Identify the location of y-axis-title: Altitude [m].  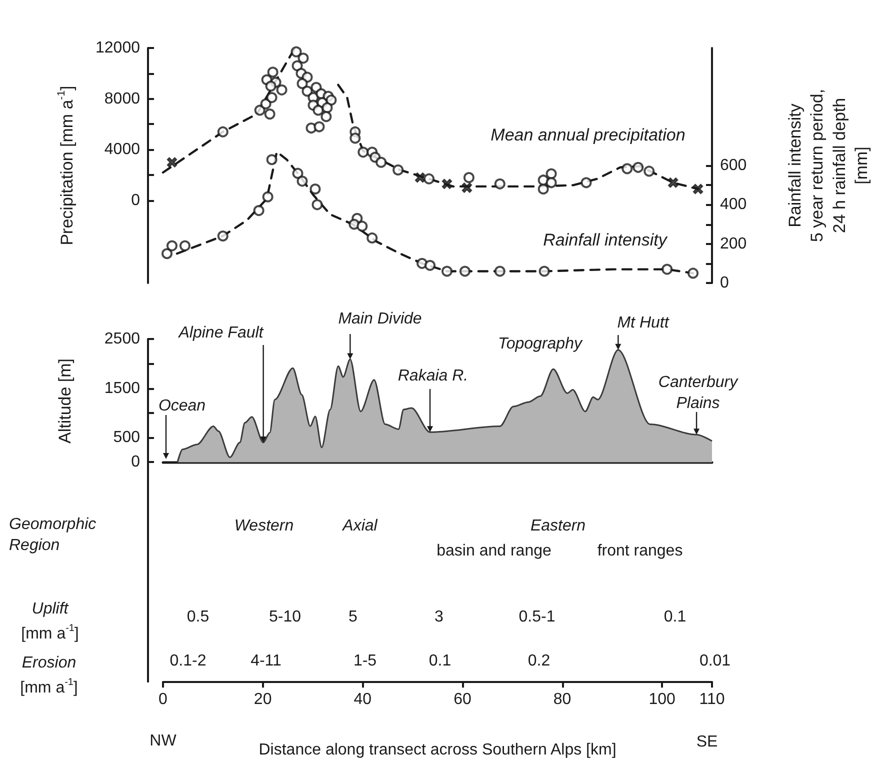
(65, 401).